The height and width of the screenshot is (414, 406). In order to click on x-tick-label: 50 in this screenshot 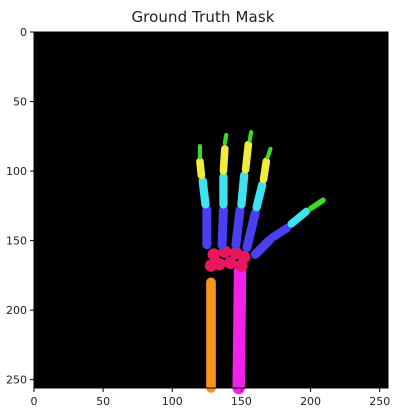, I will do `click(103, 401)`.